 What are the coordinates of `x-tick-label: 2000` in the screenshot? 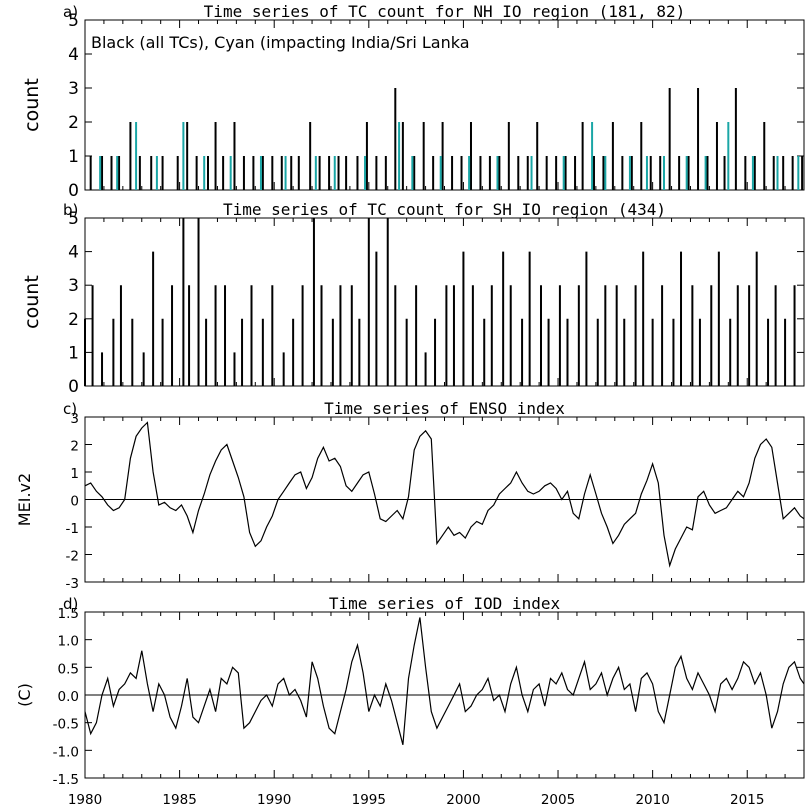 It's located at (463, 800).